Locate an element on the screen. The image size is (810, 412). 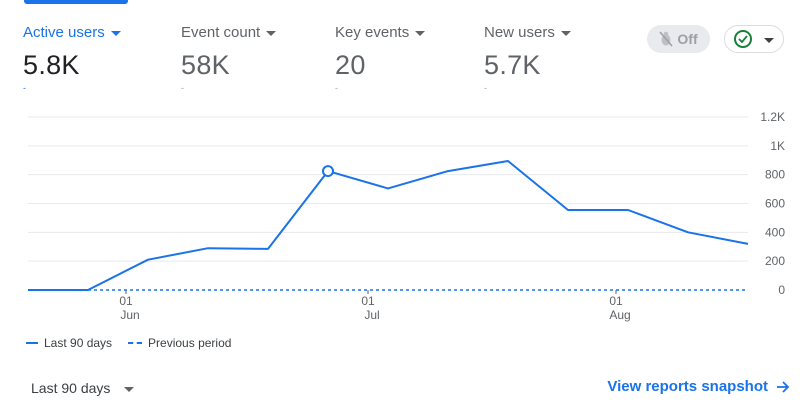
x-tick-label: Jul is located at coordinates (371, 315).